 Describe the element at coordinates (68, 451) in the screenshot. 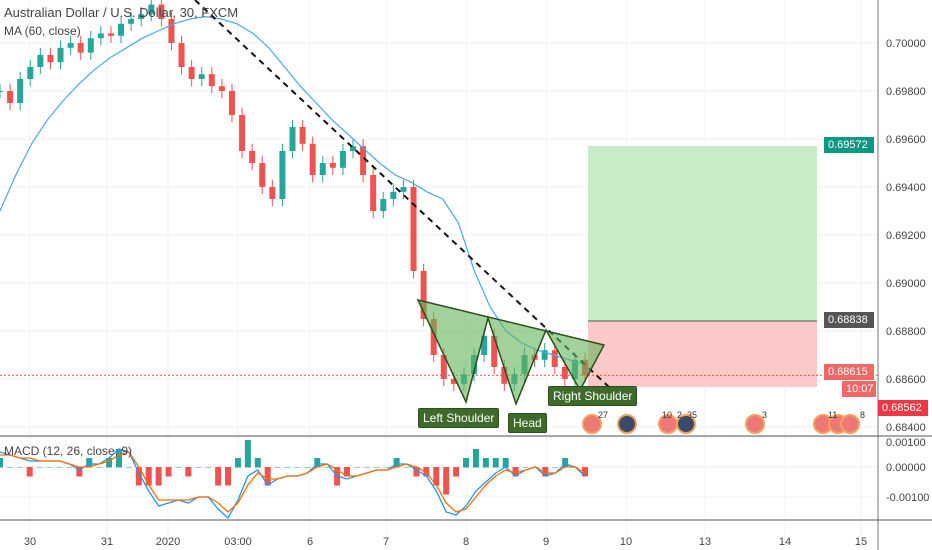

I see `macd-label: MACD (12, 26, close, 9)` at that location.